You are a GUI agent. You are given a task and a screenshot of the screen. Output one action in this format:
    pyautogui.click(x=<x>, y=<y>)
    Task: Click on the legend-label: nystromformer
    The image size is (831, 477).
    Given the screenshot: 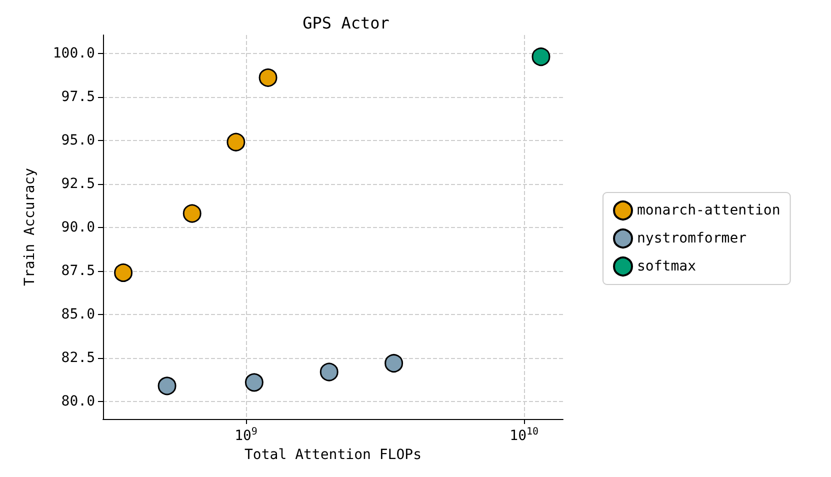 What is the action you would take?
    pyautogui.click(x=692, y=238)
    